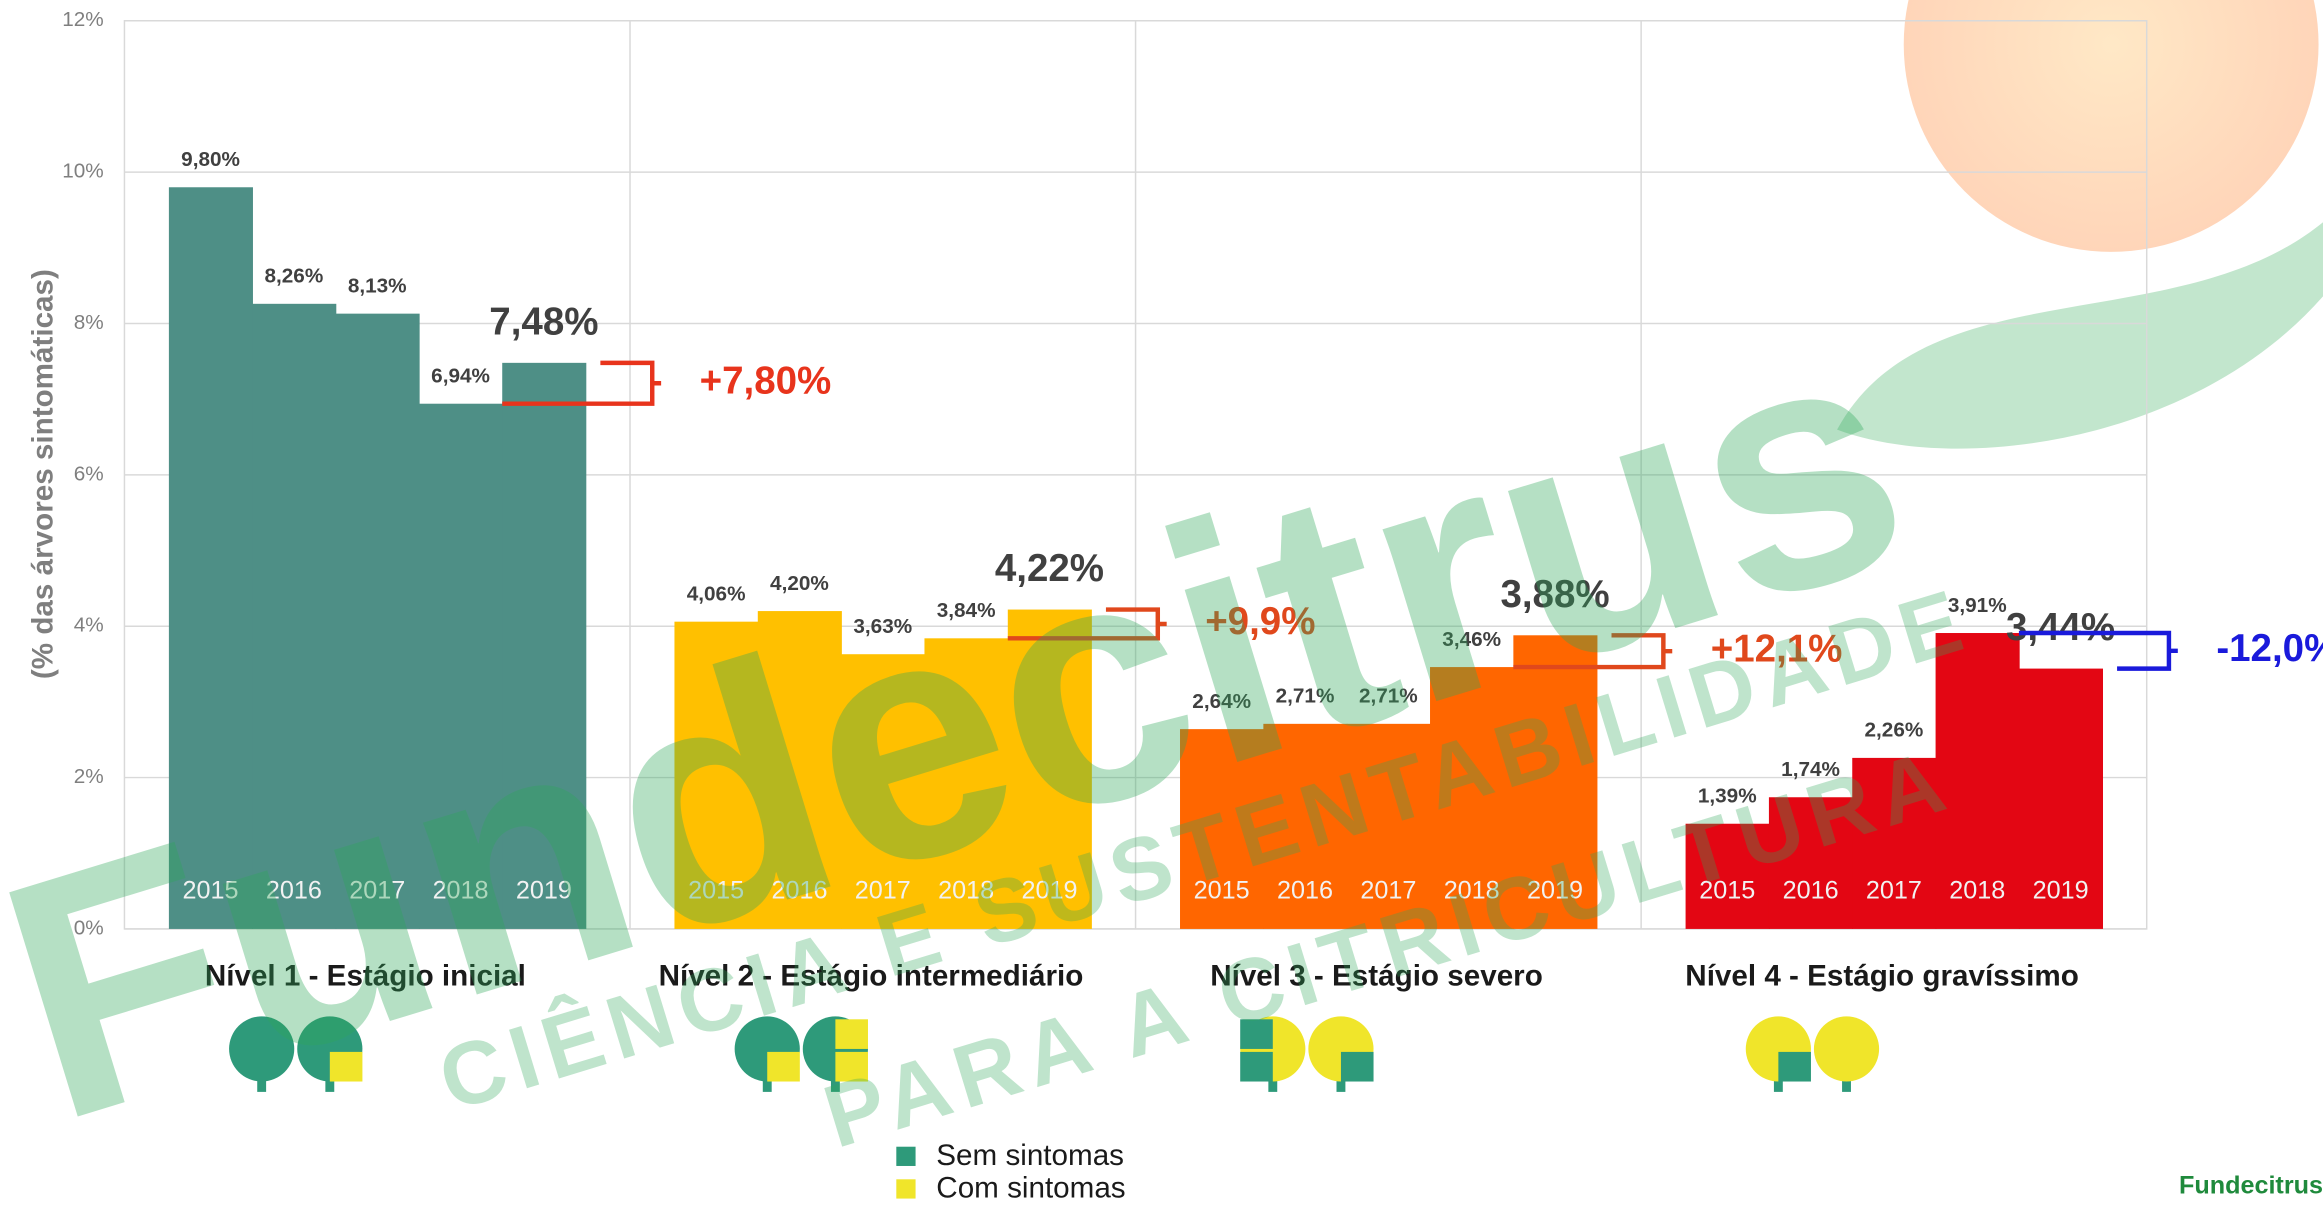  What do you see at coordinates (89, 927) in the screenshot?
I see `y-tick-label: 0%` at bounding box center [89, 927].